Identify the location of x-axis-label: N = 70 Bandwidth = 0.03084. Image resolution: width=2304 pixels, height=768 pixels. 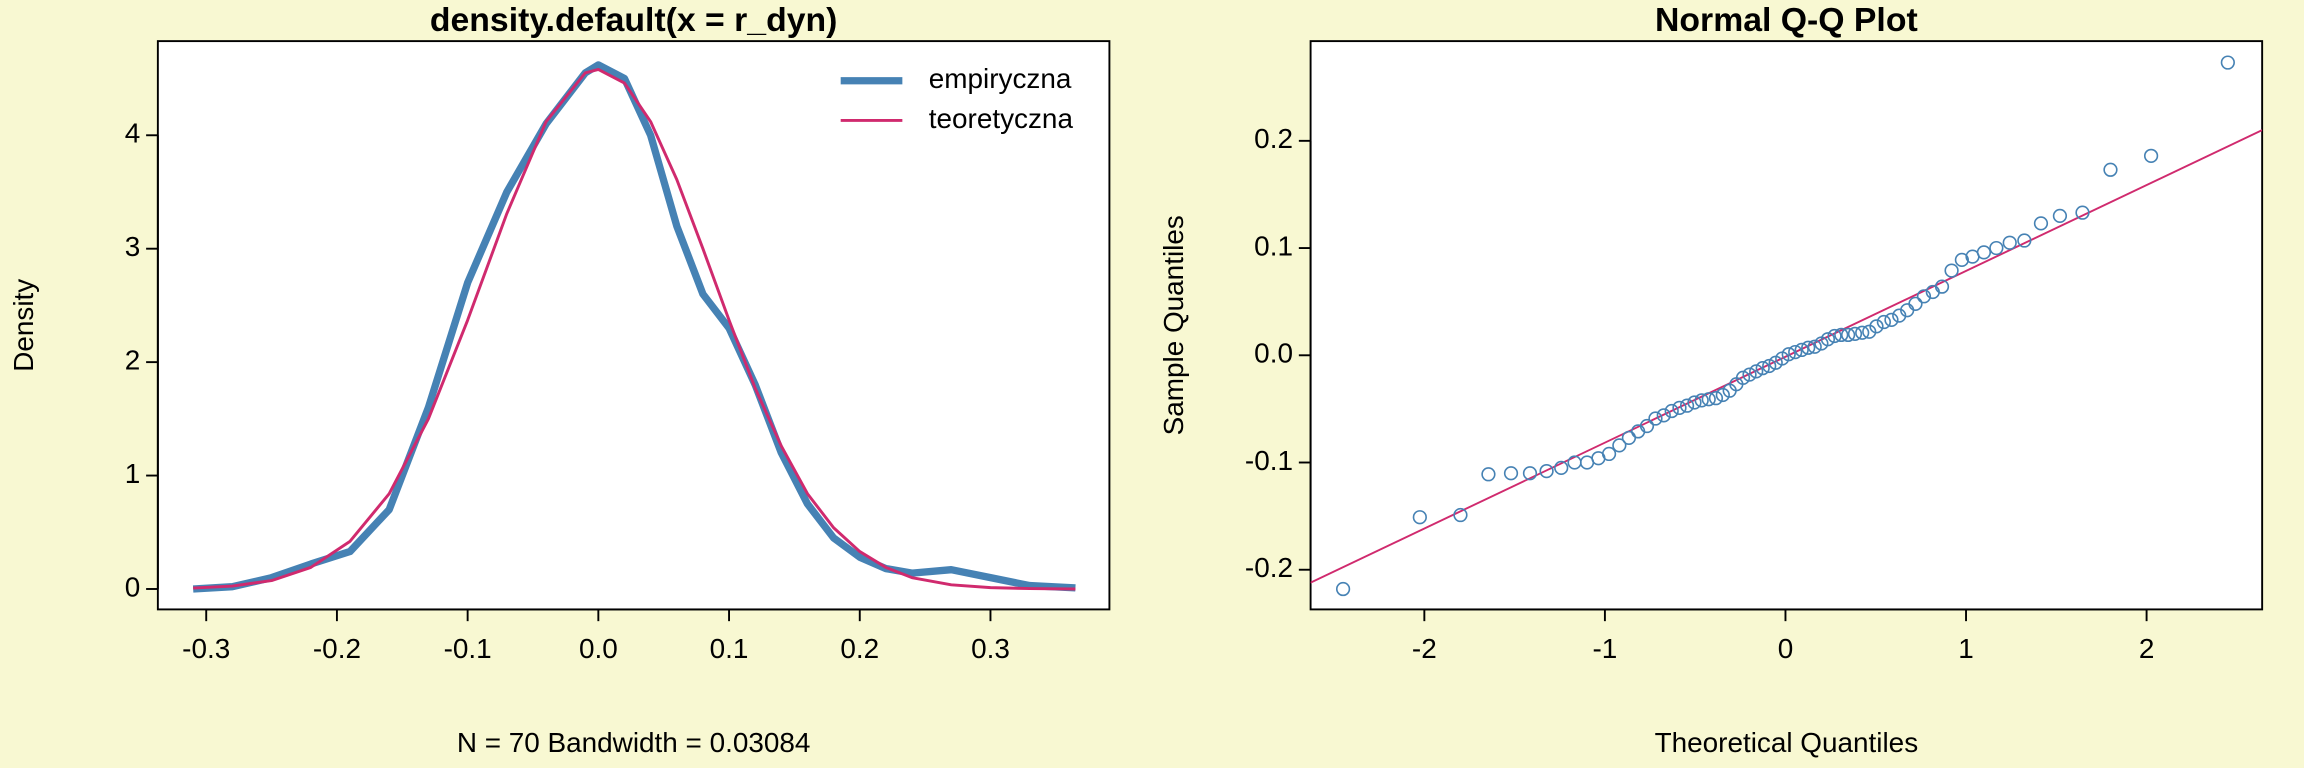
(634, 742).